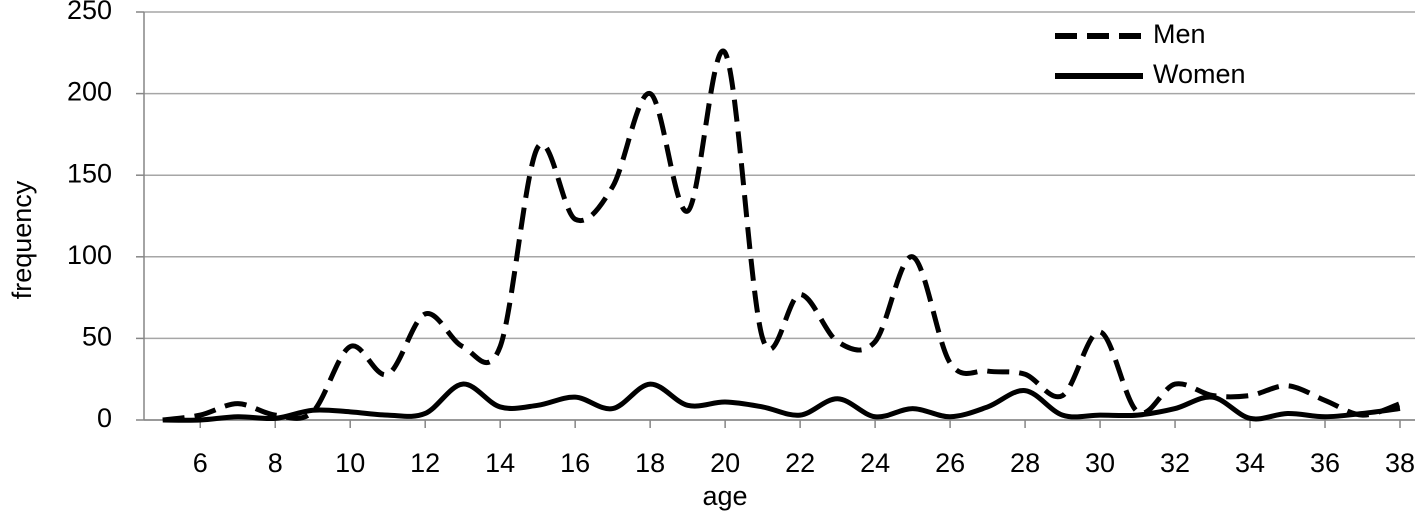 This screenshot has width=1417, height=516. Describe the element at coordinates (89, 12) in the screenshot. I see `y-tick-label: 250` at that location.